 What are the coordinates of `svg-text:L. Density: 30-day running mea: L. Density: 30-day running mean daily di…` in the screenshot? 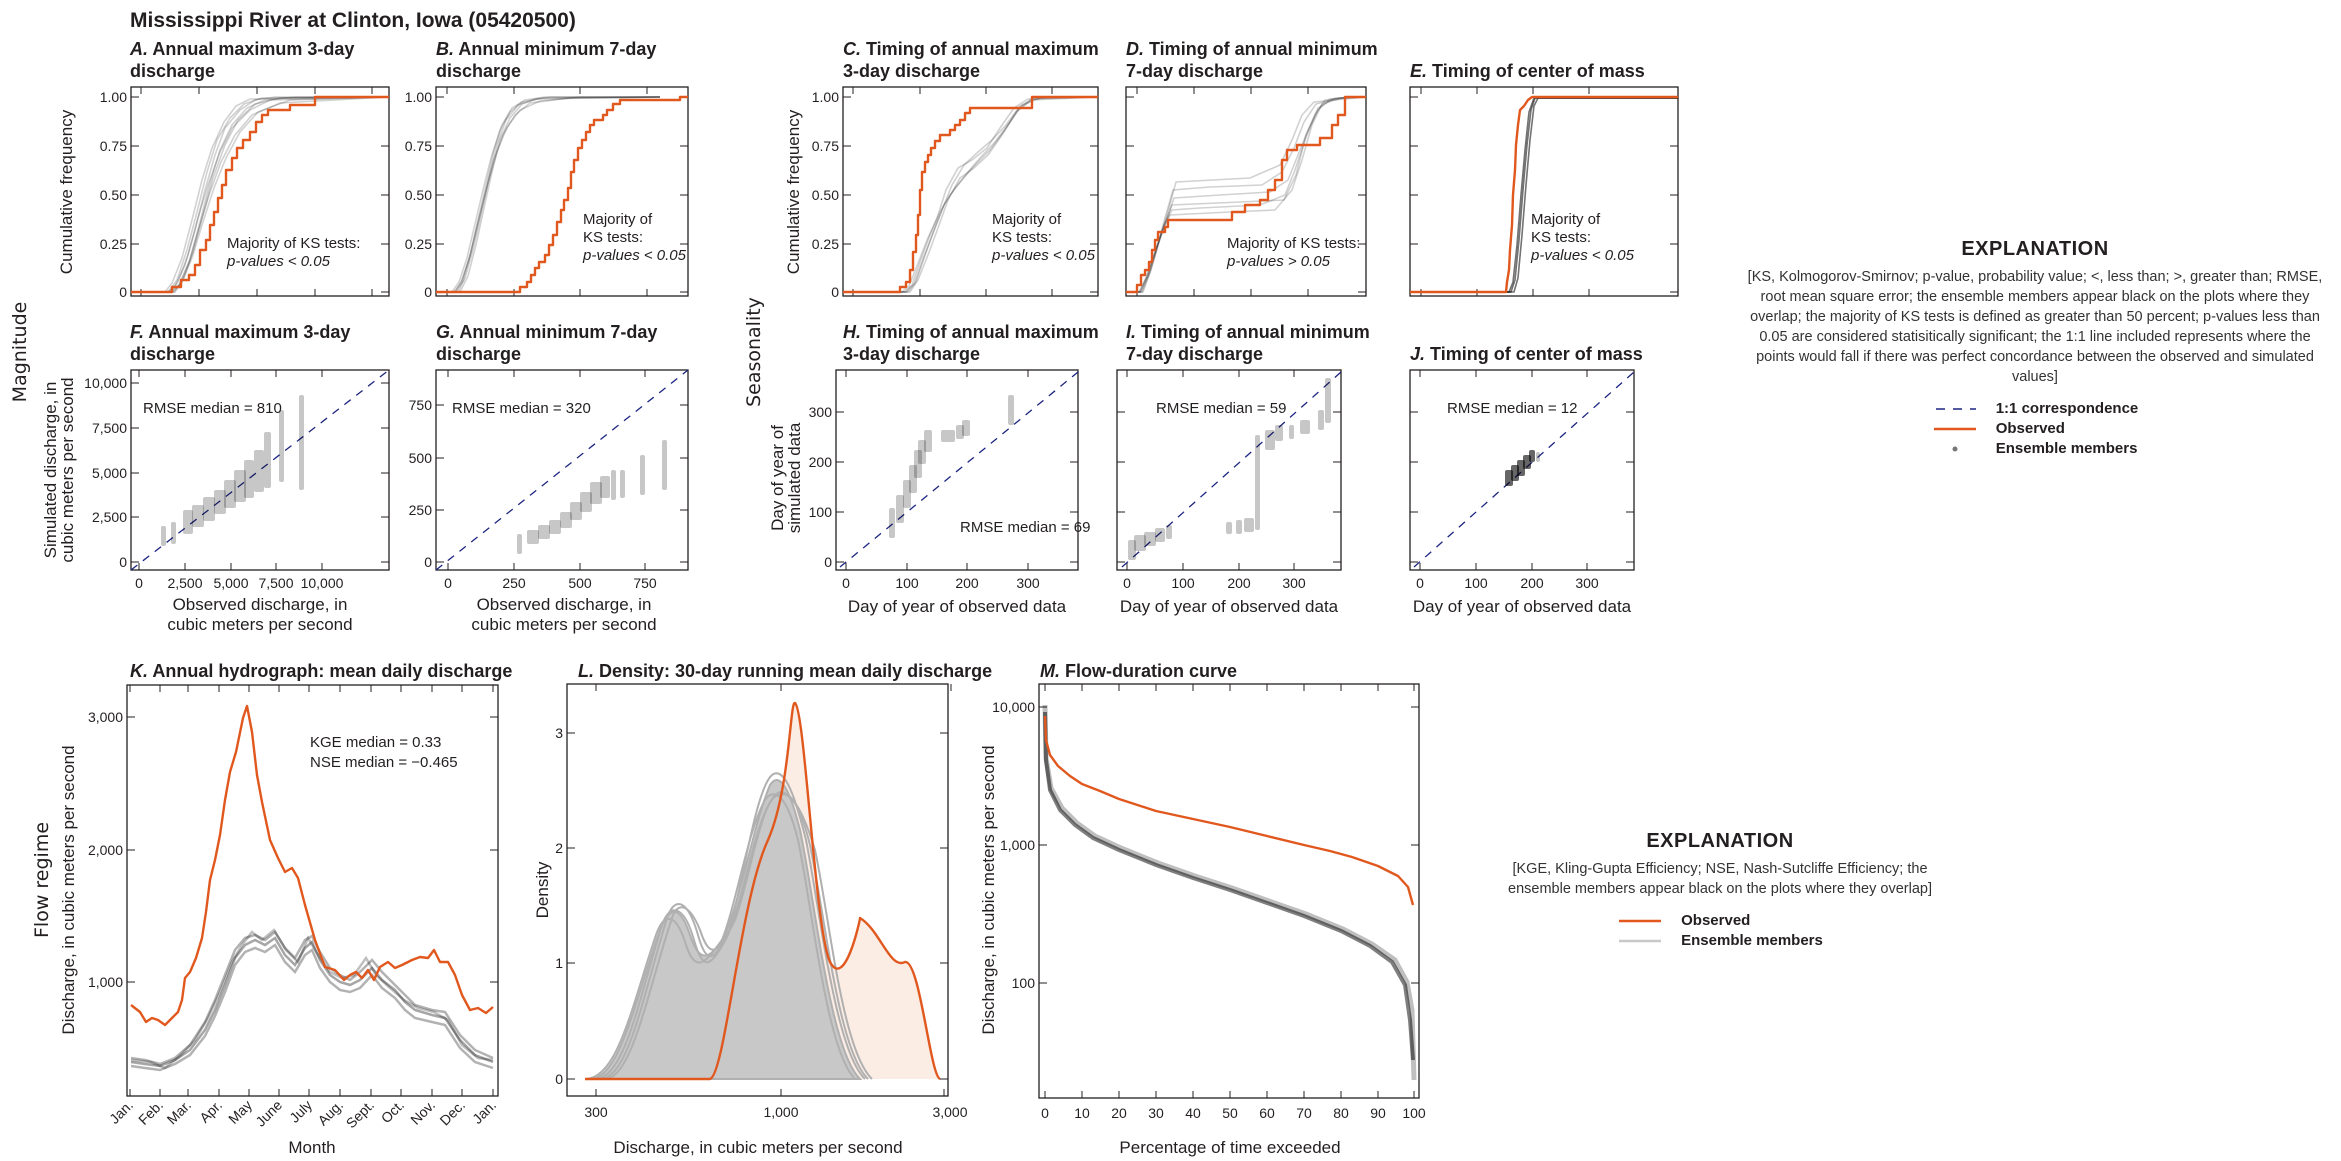 It's located at (785, 671).